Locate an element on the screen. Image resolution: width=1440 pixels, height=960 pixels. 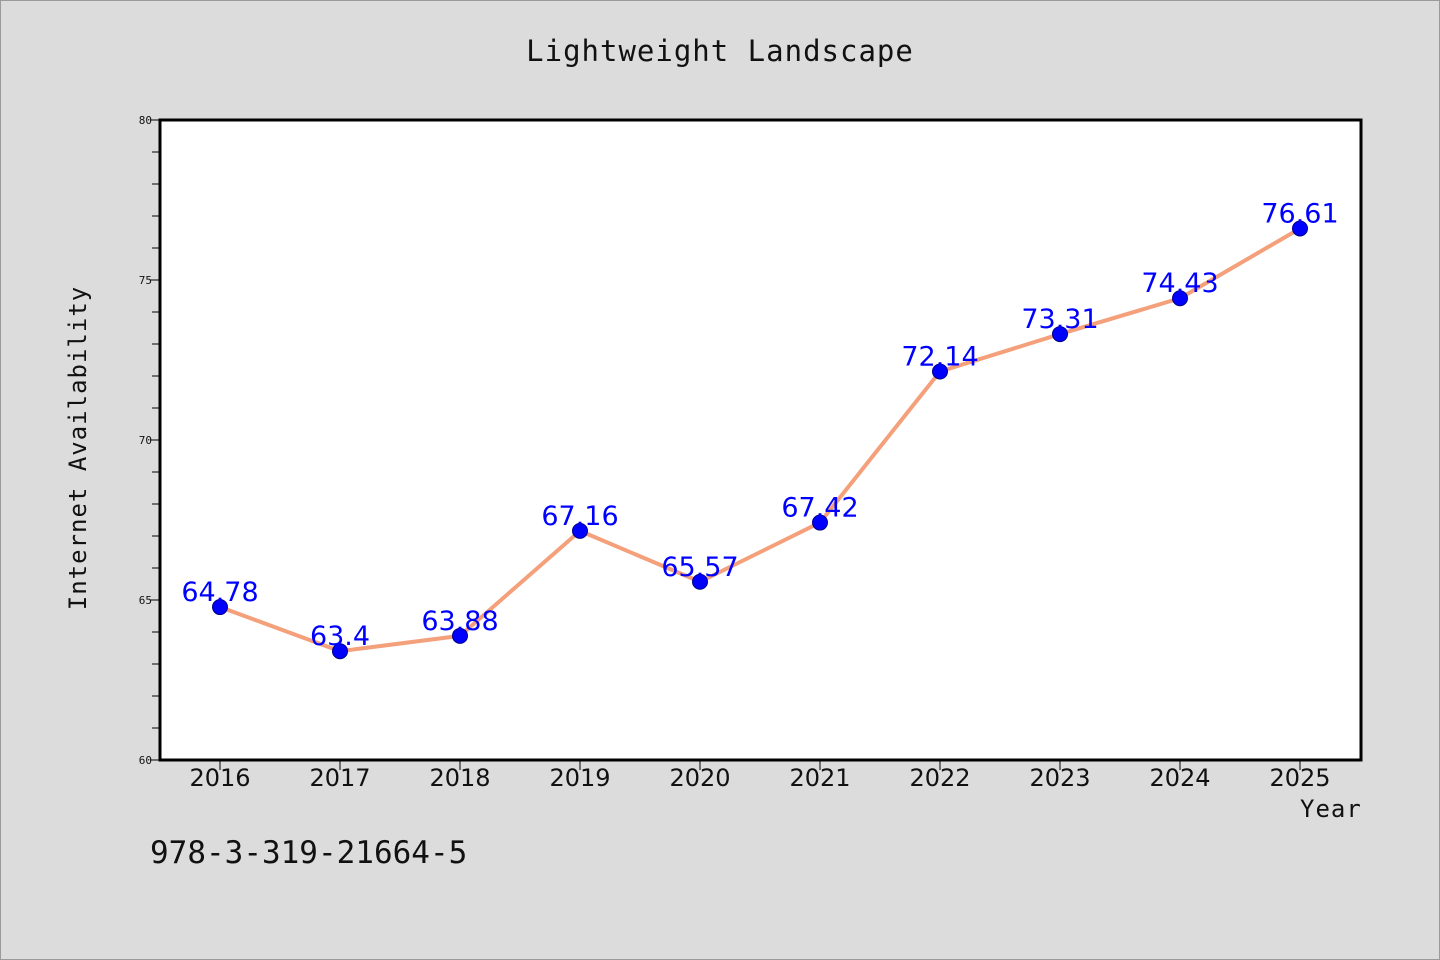
x-axis-label: Year is located at coordinates (1331, 809).